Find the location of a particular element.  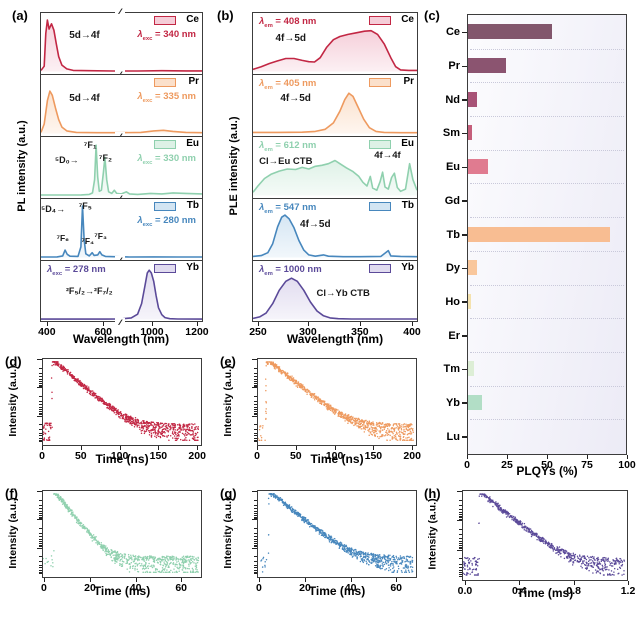

lambda-value: = 335 nm is located at coordinates (174, 96).